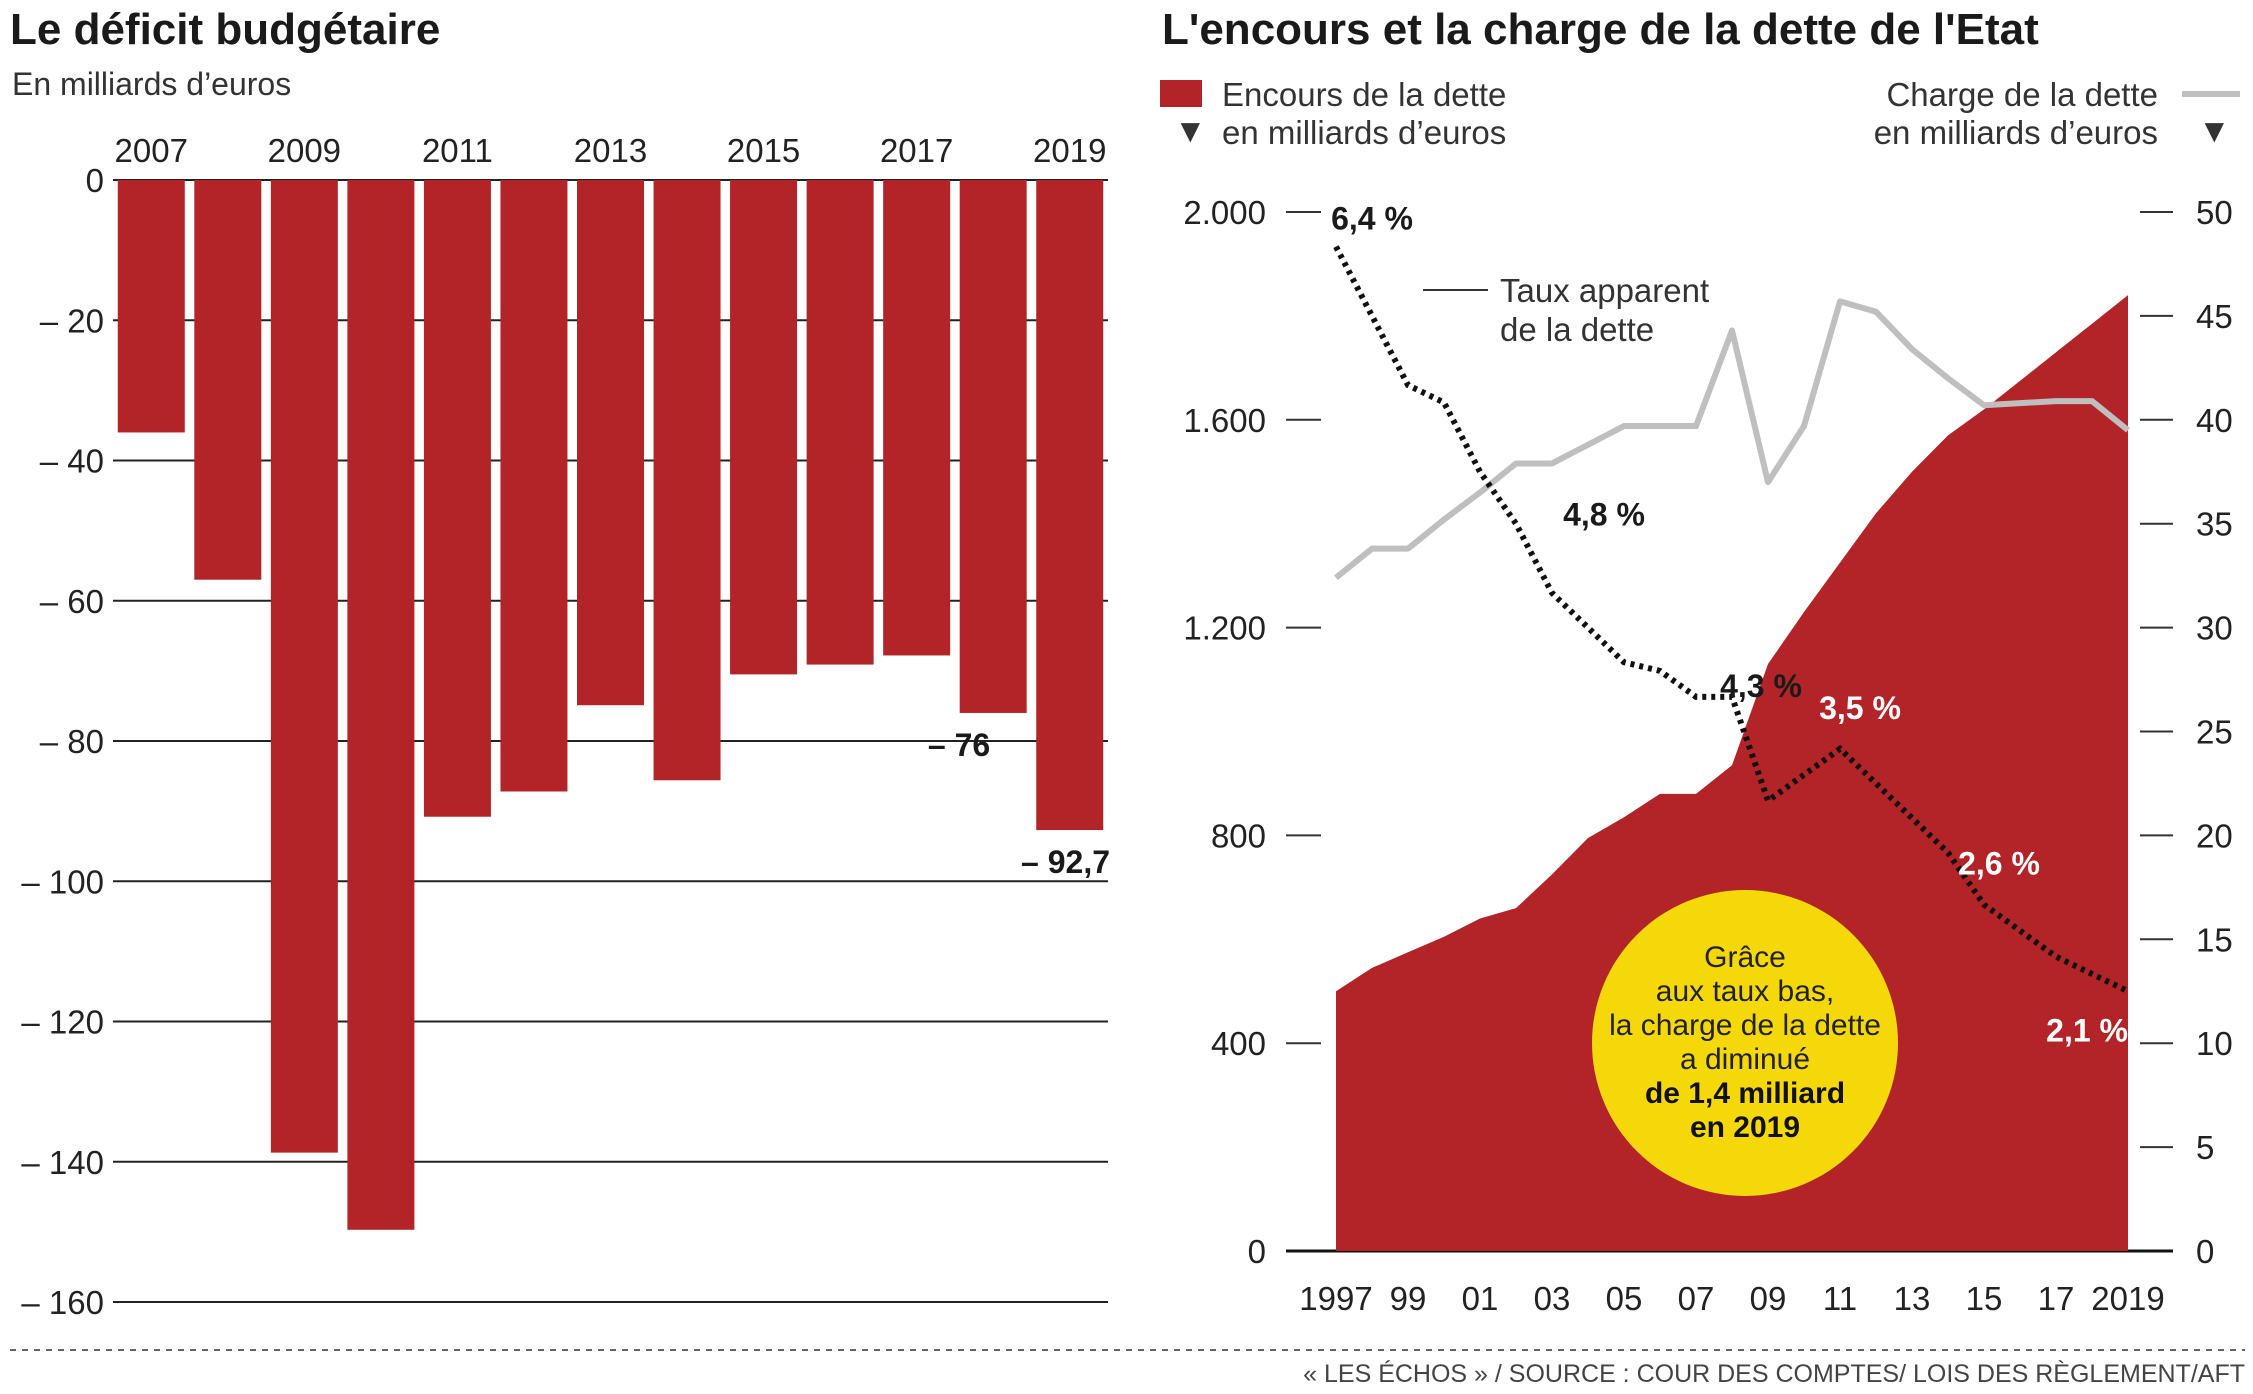 This screenshot has width=2253, height=1394. What do you see at coordinates (2214, 420) in the screenshot?
I see `right-right-y-tick-label: 40` at bounding box center [2214, 420].